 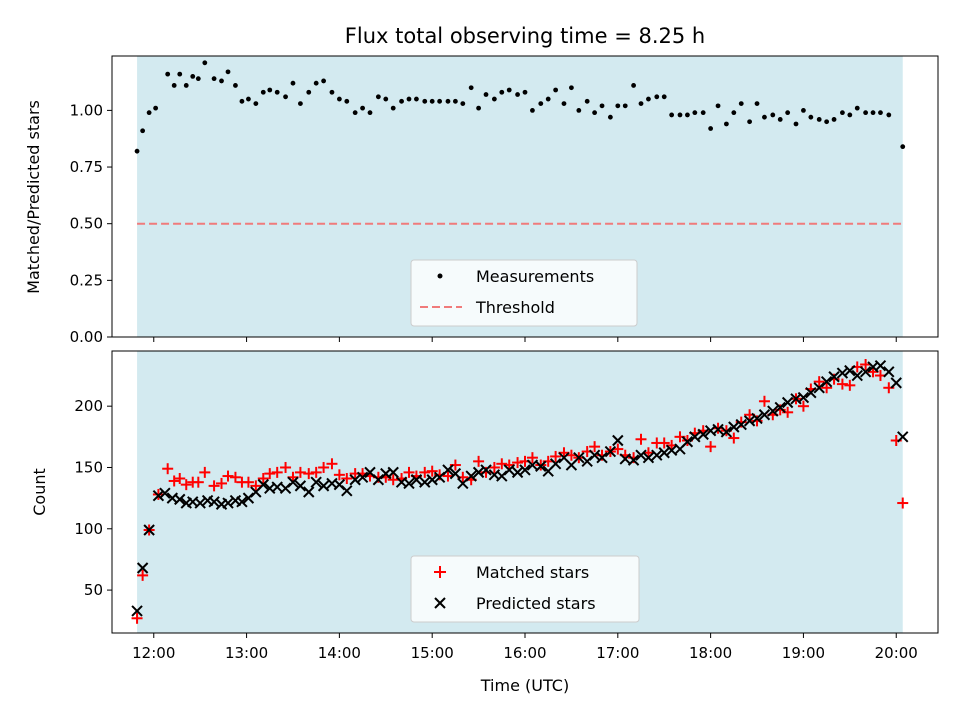 I want to click on x-tick-label: 17:00, so click(x=617, y=653).